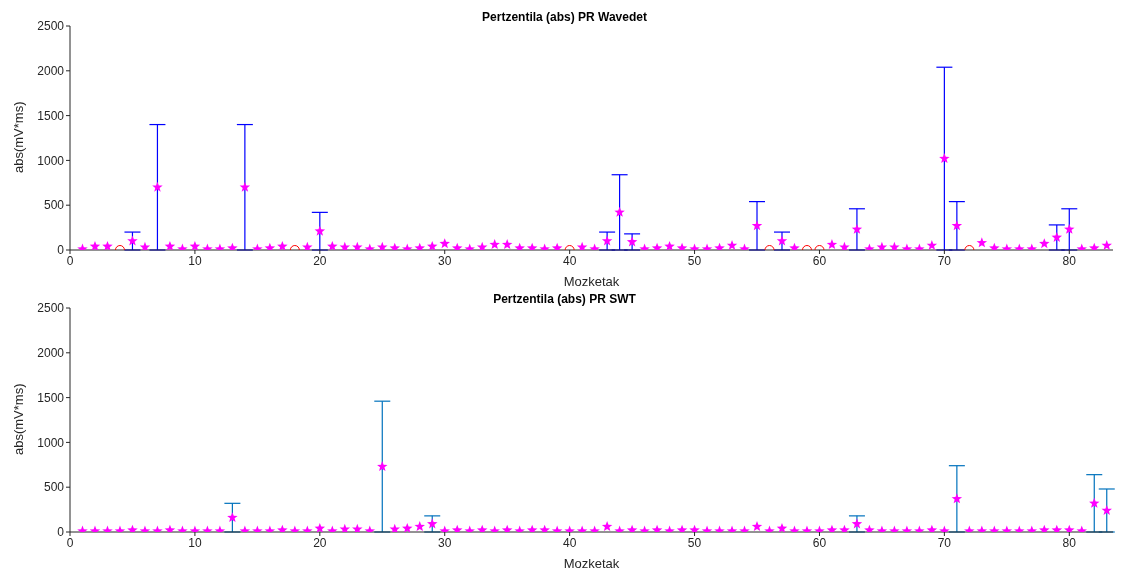 The width and height of the screenshot is (1129, 572). I want to click on chart-title: Pertzentila (abs) PR SWT, so click(564, 299).